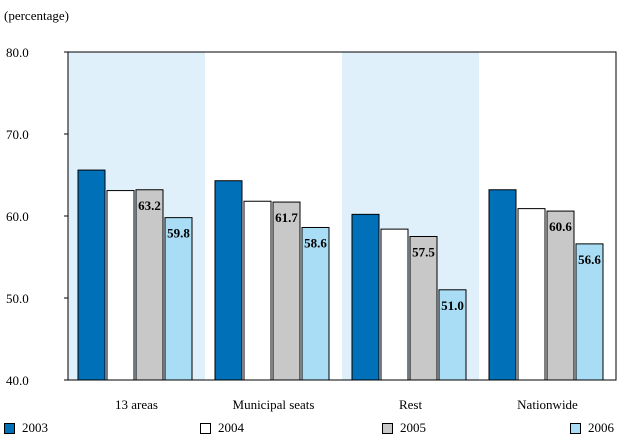  What do you see at coordinates (231, 427) in the screenshot?
I see `legend-label: 2004` at bounding box center [231, 427].